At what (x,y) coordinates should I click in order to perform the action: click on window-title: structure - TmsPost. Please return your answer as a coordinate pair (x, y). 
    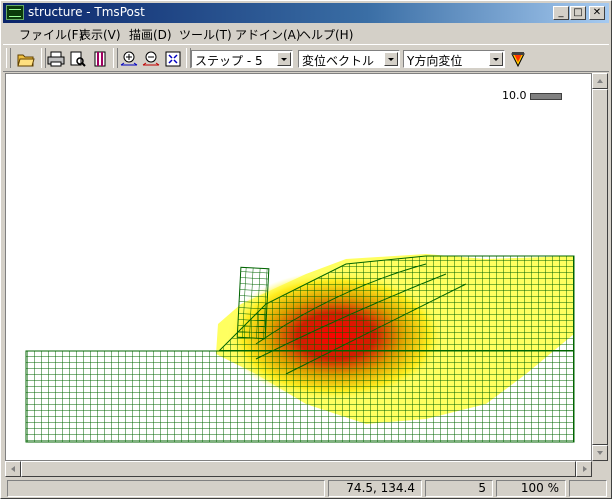
    Looking at the image, I should click on (86, 12).